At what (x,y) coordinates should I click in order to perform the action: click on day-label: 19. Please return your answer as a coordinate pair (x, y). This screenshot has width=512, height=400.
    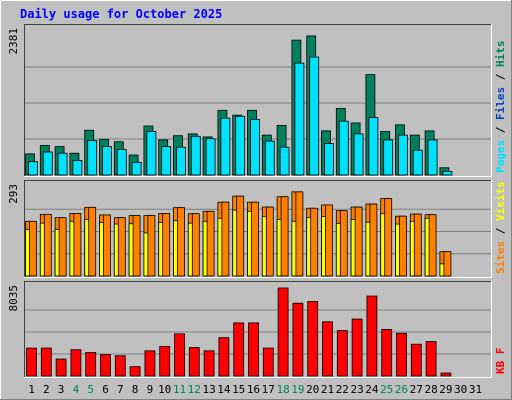
    Looking at the image, I should click on (297, 389).